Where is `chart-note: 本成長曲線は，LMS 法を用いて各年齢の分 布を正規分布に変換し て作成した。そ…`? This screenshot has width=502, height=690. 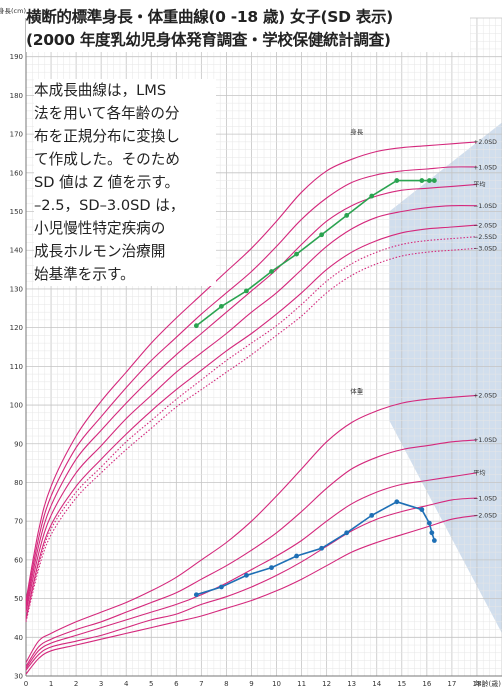 chart-note: 本成長曲線は，LMS 法を用いて各年齢の分 布を正規分布に変換し て作成した。そ… is located at coordinates (125, 182).